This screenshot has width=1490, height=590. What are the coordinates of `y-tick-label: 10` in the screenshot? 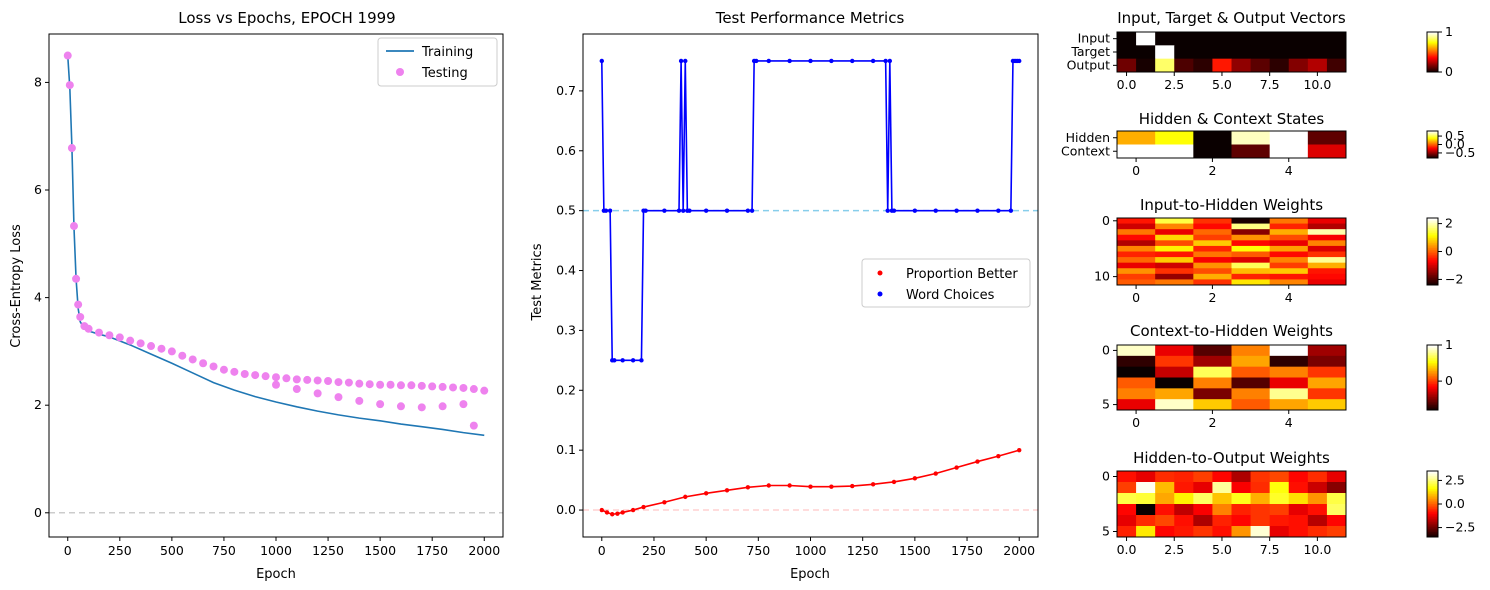 It's located at (1102, 276).